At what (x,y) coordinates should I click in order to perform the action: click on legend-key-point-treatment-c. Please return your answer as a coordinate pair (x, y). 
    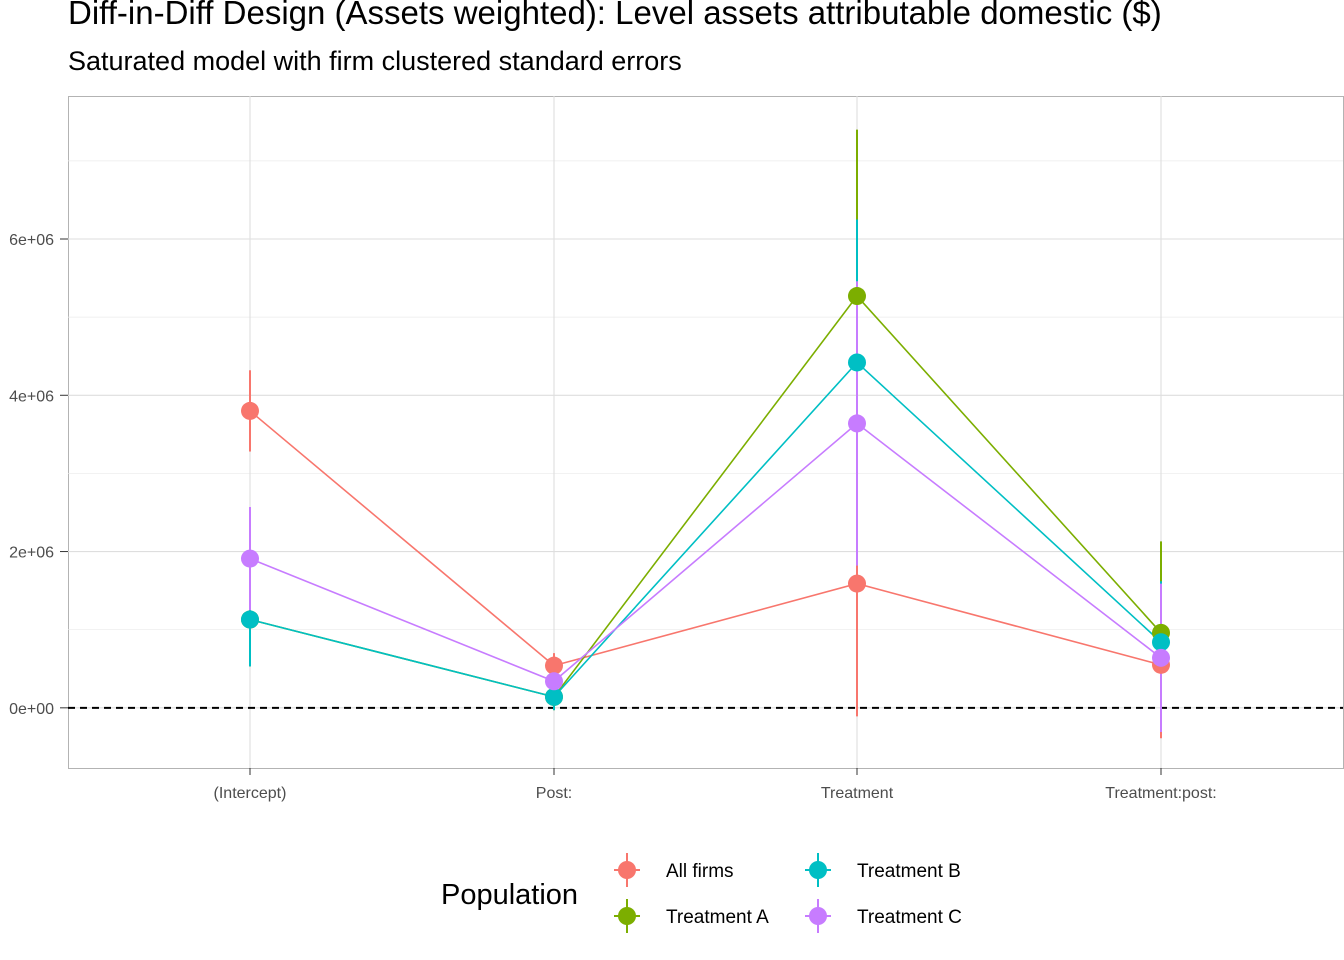
    Looking at the image, I should click on (818, 916).